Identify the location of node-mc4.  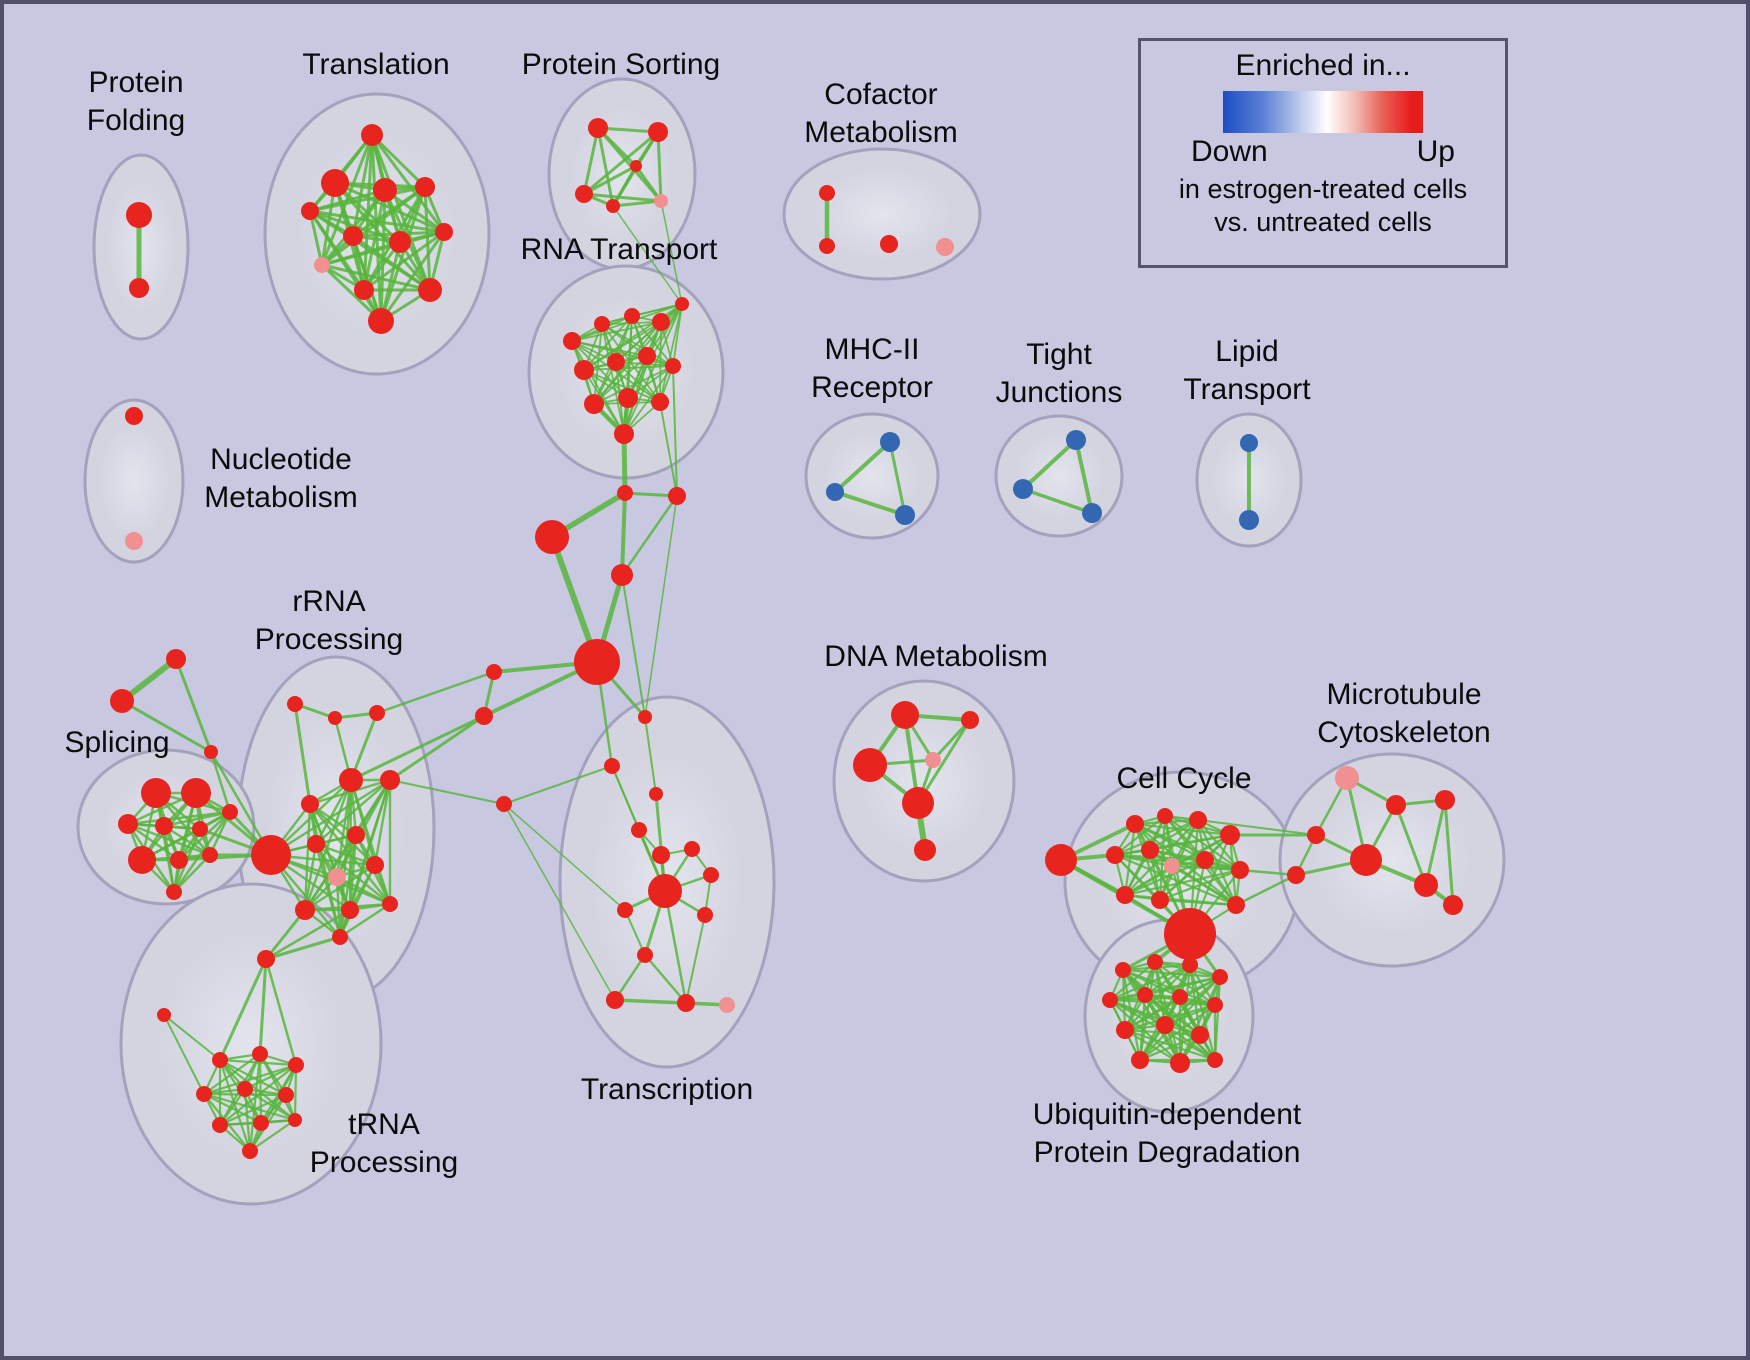
(1316, 835).